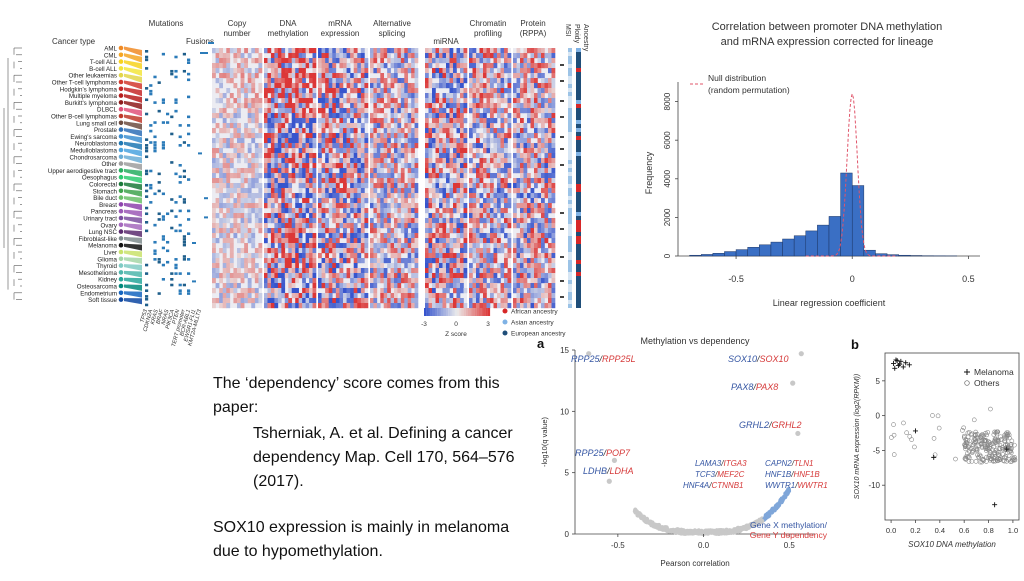 This screenshot has width=1024, height=581. What do you see at coordinates (570, 126) in the screenshot?
I see `ploidy-cell` at bounding box center [570, 126].